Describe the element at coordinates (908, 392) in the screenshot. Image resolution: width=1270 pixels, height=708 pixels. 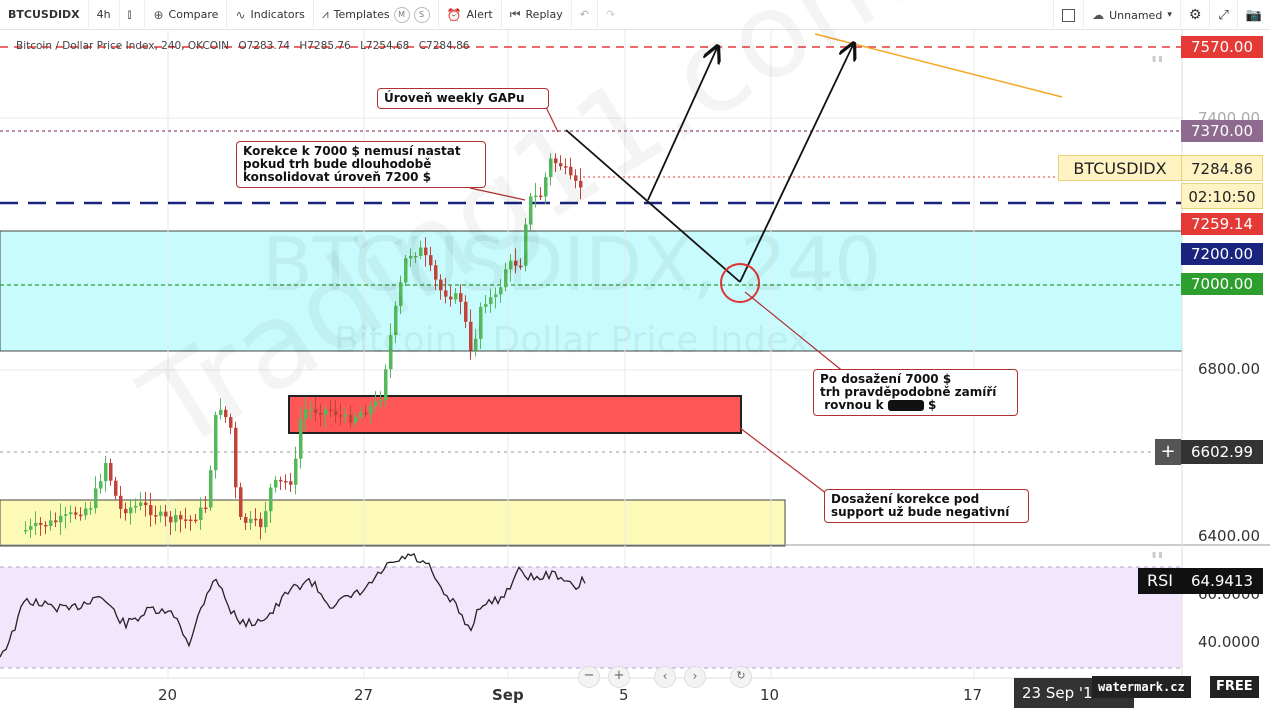
I see `target-text-2: trh pravděpodobně zamíří` at that location.